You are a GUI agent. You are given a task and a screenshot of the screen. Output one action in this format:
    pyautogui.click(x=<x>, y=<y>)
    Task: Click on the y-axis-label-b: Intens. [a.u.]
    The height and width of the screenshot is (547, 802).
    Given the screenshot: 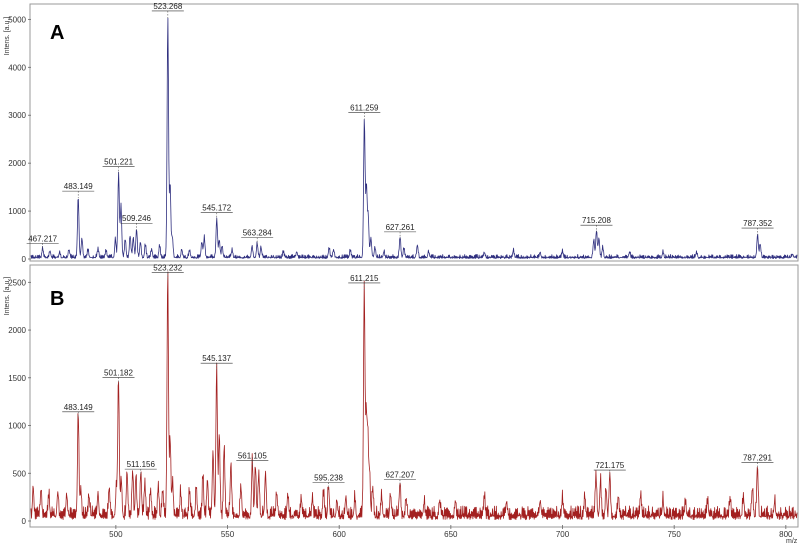 What is the action you would take?
    pyautogui.click(x=7, y=296)
    